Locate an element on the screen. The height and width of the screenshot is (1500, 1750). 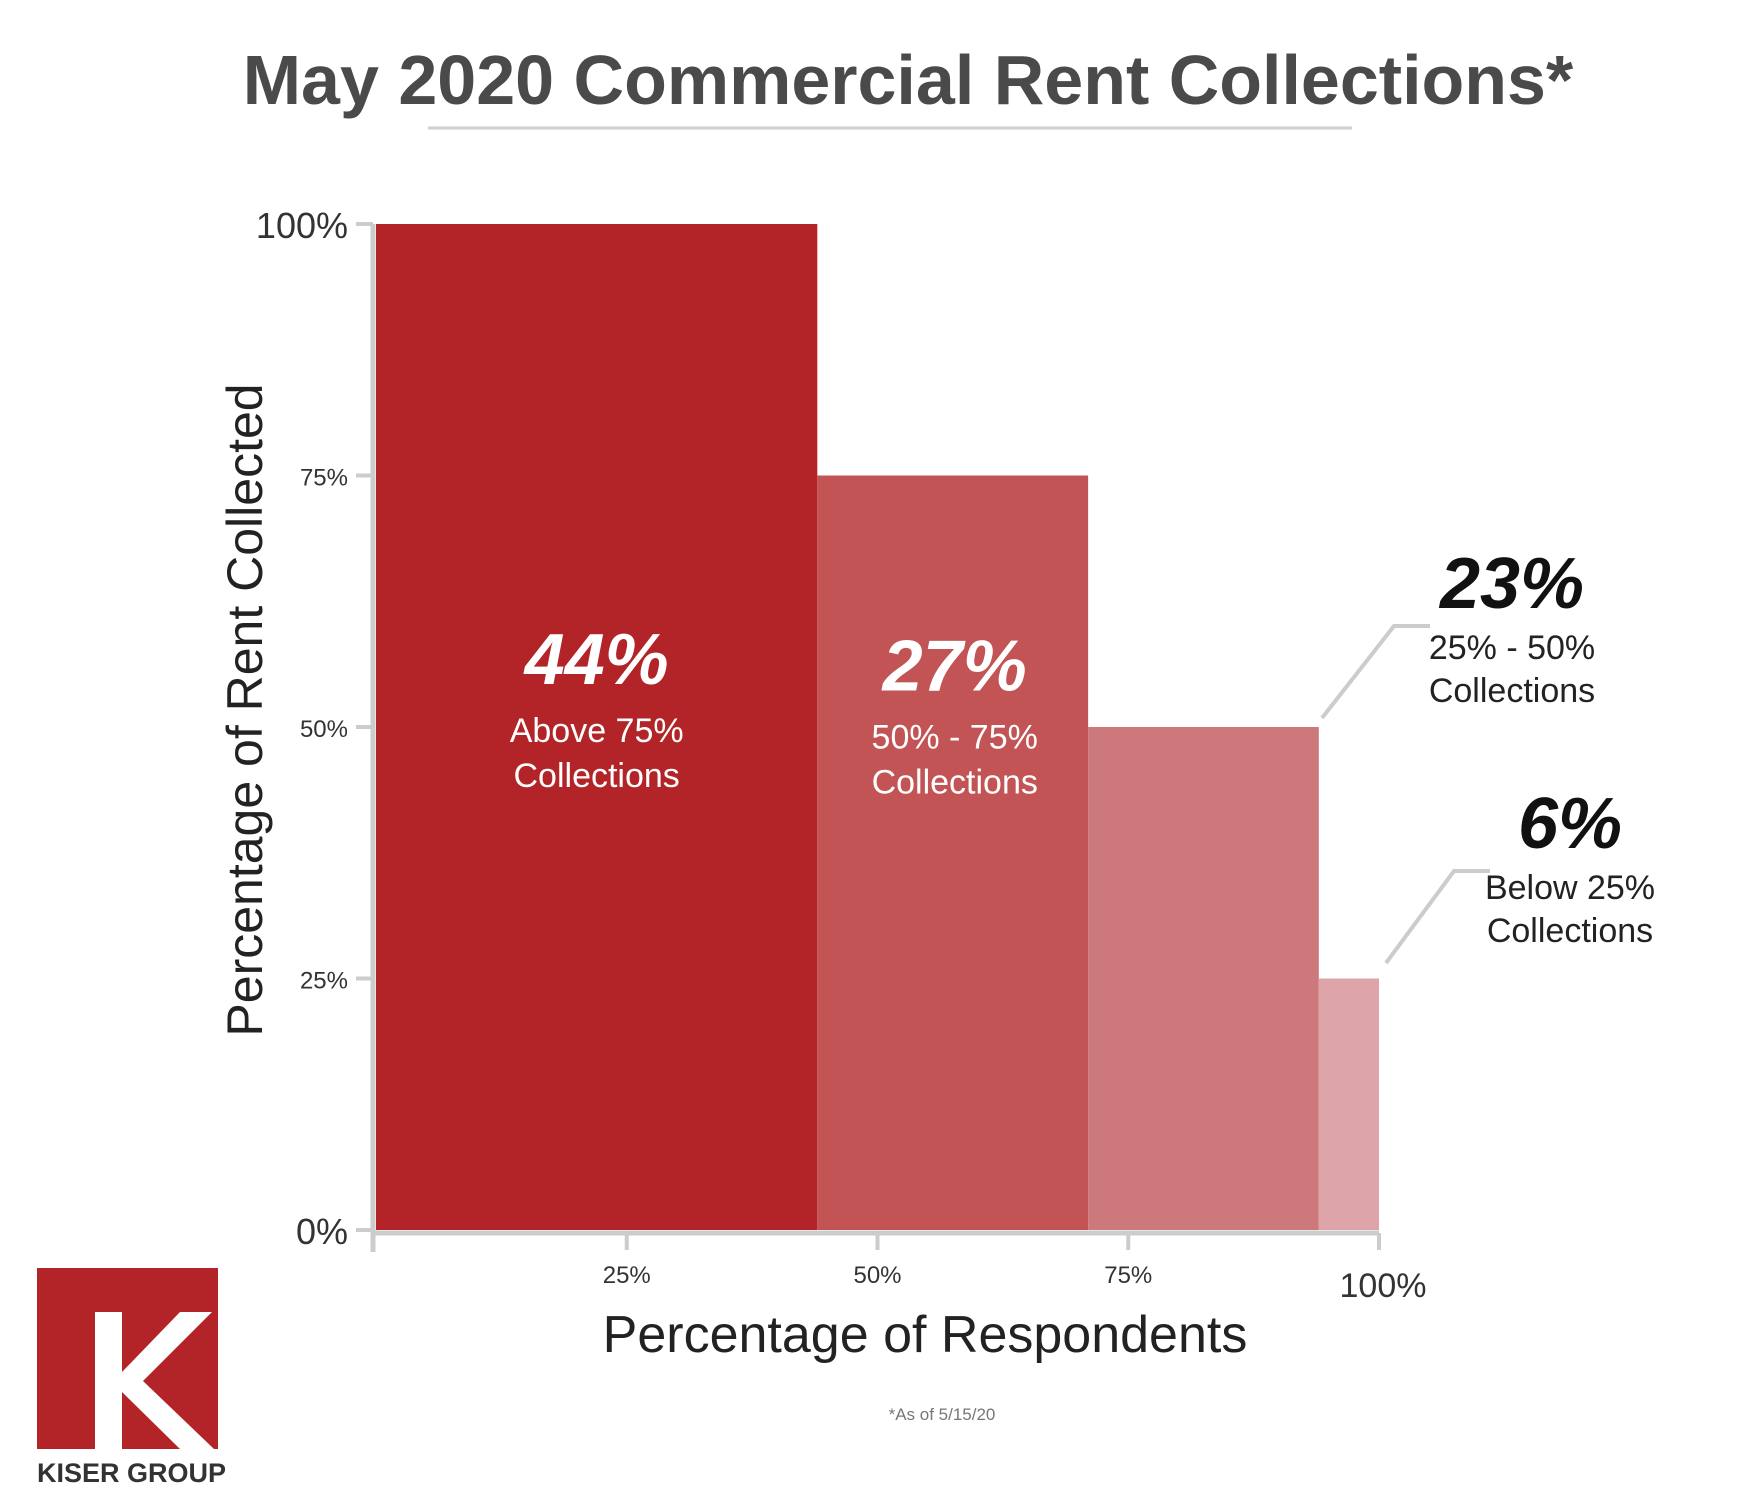
chart-title: May 2020 Commercial Rent Collections* is located at coordinates (908, 80).